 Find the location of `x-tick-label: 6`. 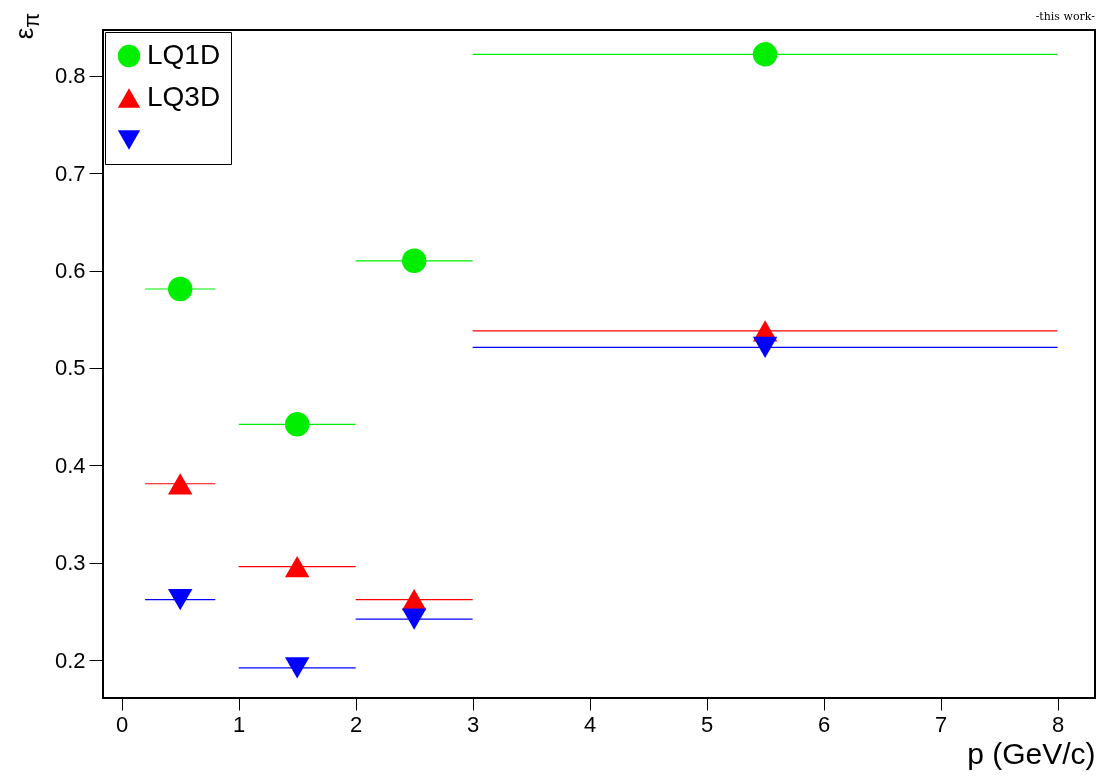

x-tick-label: 6 is located at coordinates (824, 724).